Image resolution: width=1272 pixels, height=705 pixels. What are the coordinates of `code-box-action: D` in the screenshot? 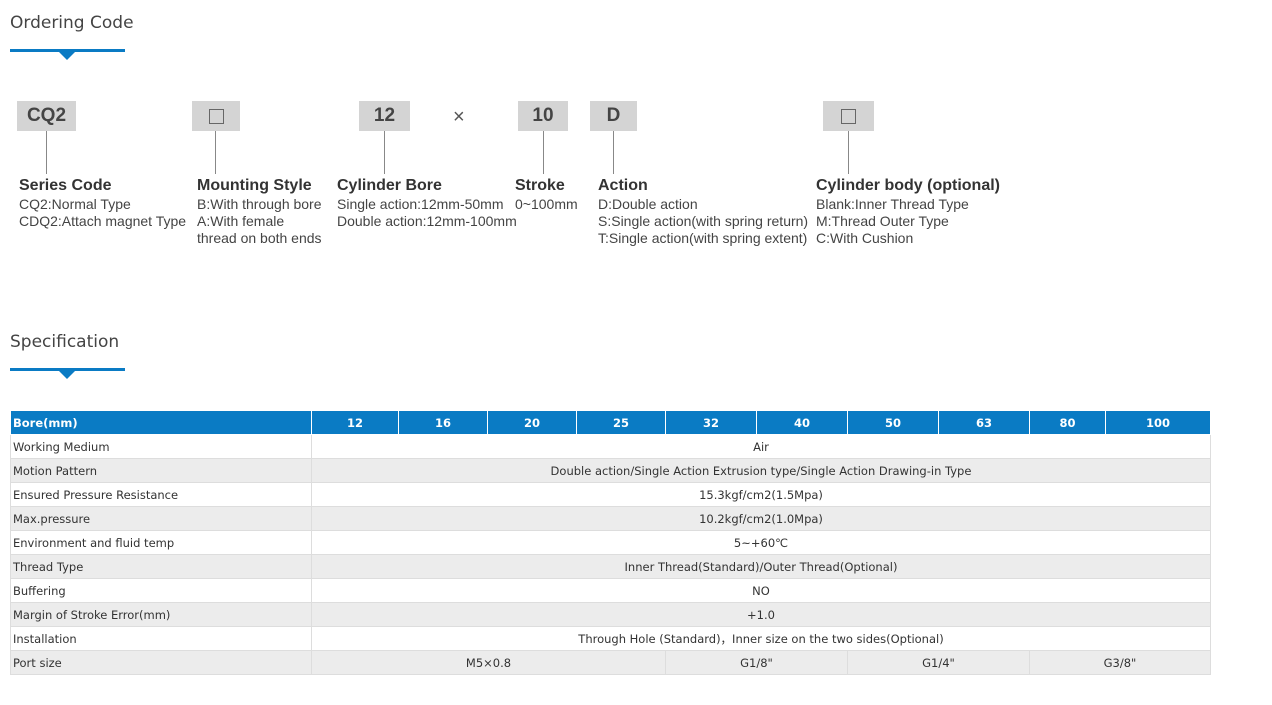 It's located at (613, 116).